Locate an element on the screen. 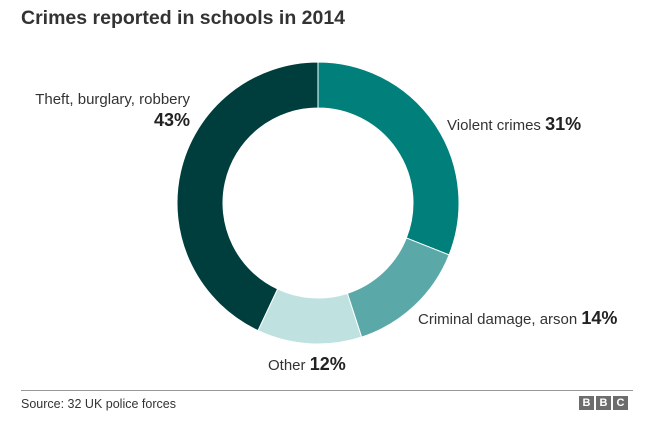 This screenshot has width=655, height=421. footer-divider is located at coordinates (327, 390).